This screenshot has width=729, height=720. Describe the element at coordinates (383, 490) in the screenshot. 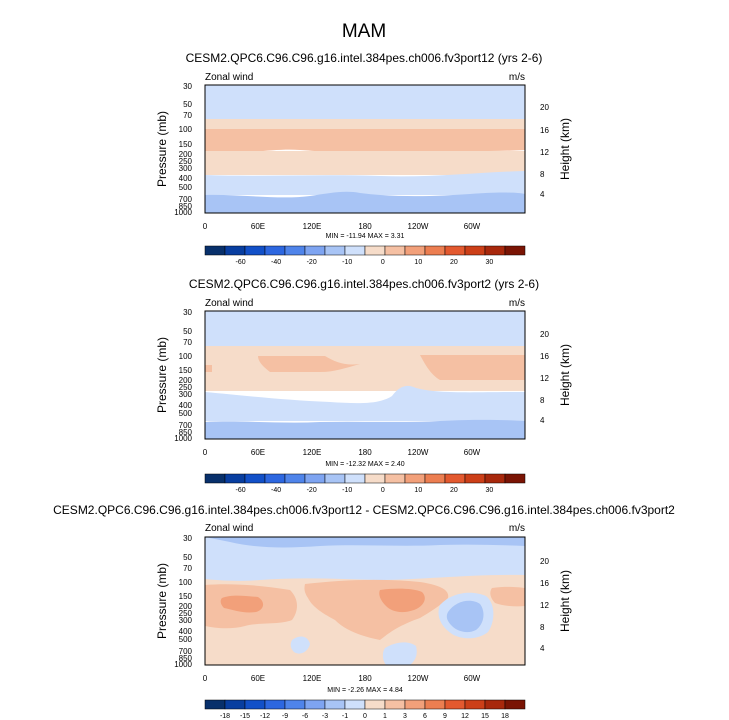

I see `colorbar-label: 0` at that location.